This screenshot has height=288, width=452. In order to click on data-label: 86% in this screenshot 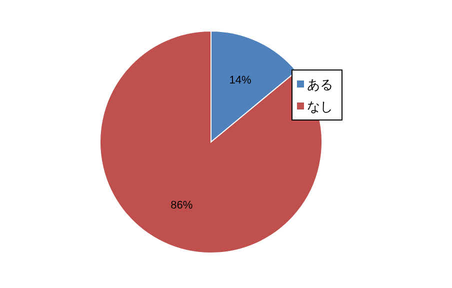, I will do `click(181, 205)`.